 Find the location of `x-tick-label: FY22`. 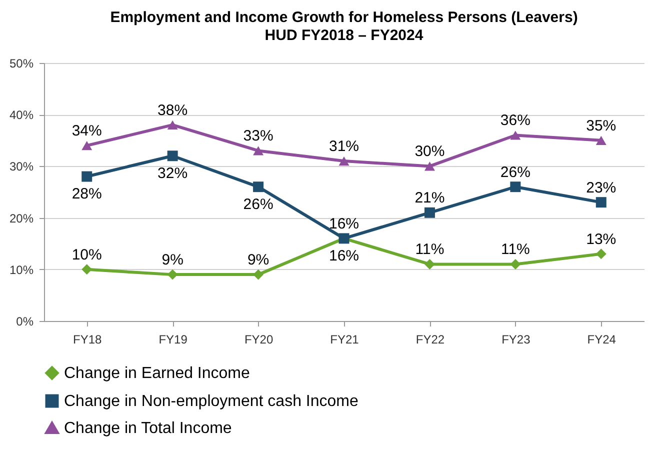

x-tick-label: FY22 is located at coordinates (430, 339).